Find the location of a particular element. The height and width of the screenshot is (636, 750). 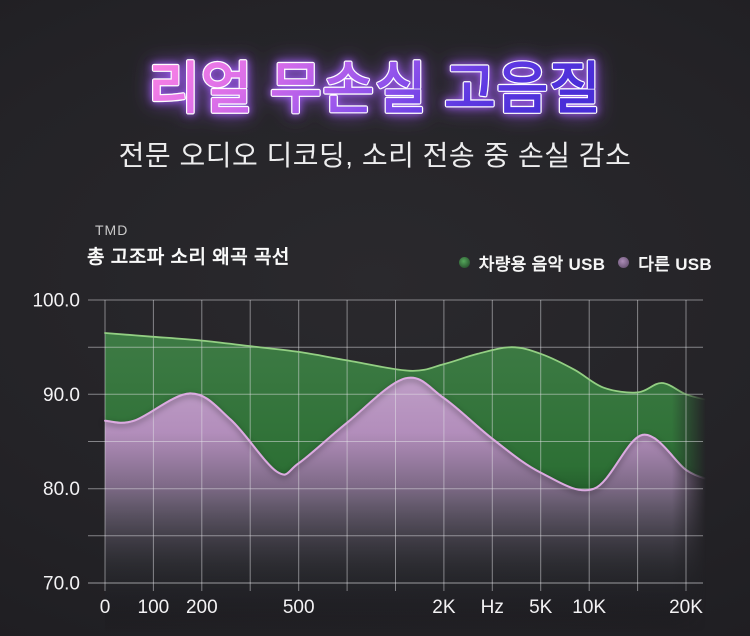

subtitle: 전문 오디오 디코딩, 소리 전송 중 손실 감소 is located at coordinates (375, 155).